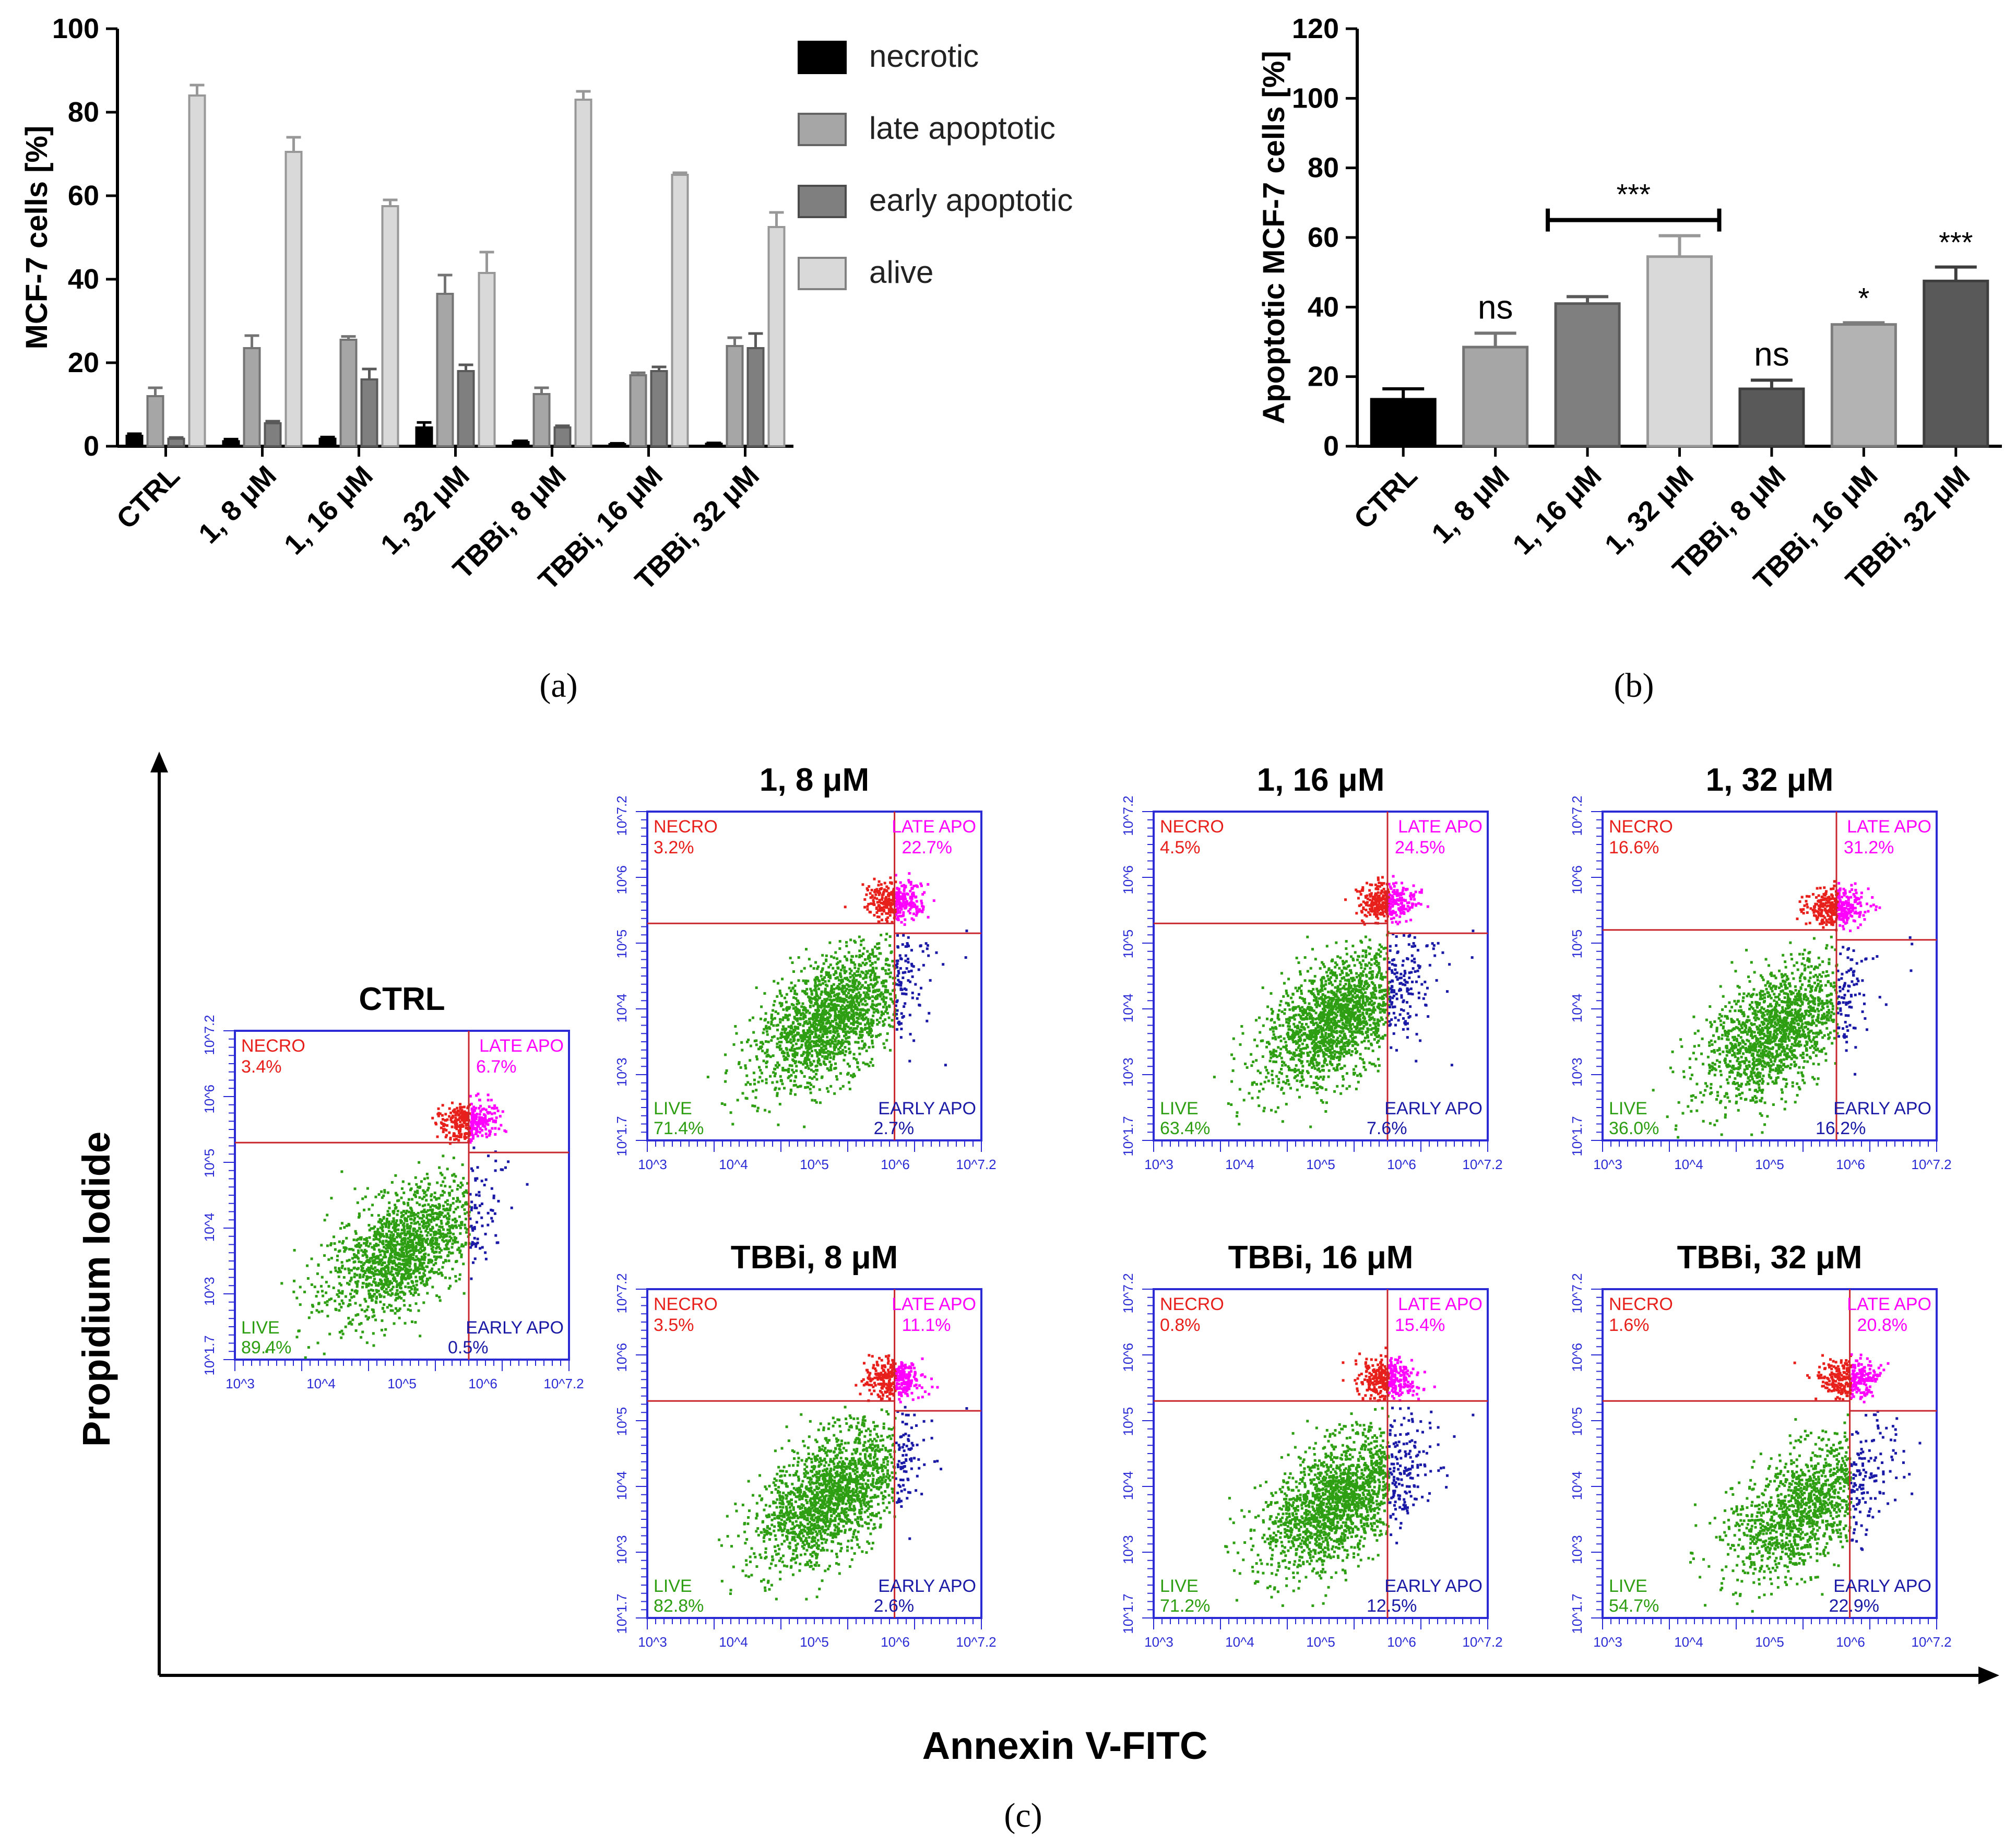 The width and height of the screenshot is (2016, 1845). Describe the element at coordinates (96, 1290) in the screenshot. I see `pi-axis-title: Propidium Iodide` at that location.